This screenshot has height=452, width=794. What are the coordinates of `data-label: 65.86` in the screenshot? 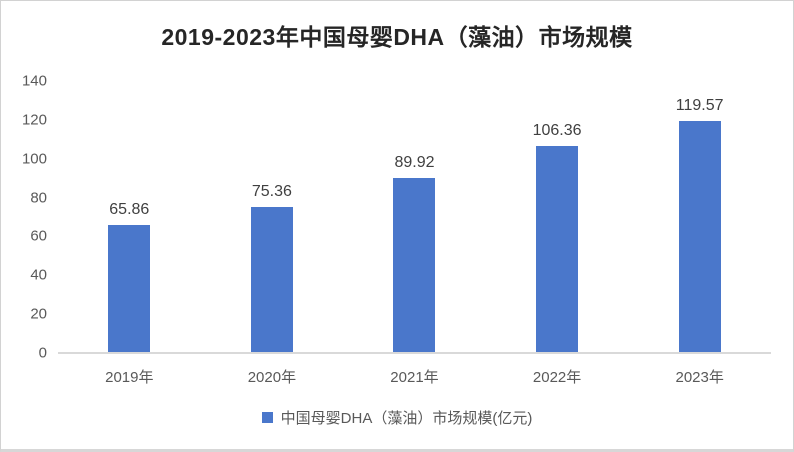 It's located at (129, 210).